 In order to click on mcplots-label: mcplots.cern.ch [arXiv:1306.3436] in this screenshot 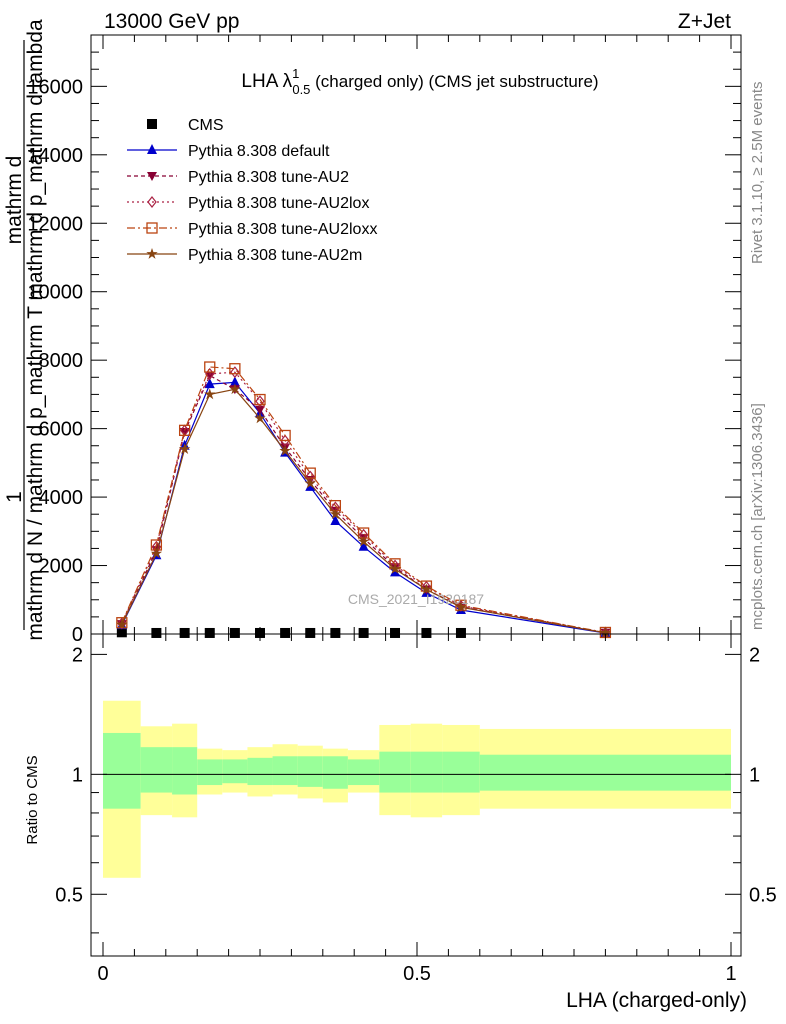, I will do `click(757, 516)`.